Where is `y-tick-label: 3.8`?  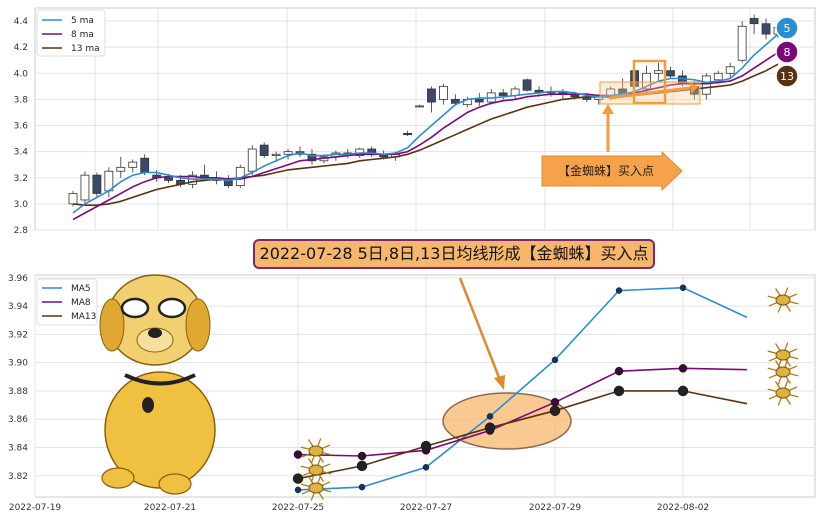
y-tick-label: 3.8 is located at coordinates (21, 100).